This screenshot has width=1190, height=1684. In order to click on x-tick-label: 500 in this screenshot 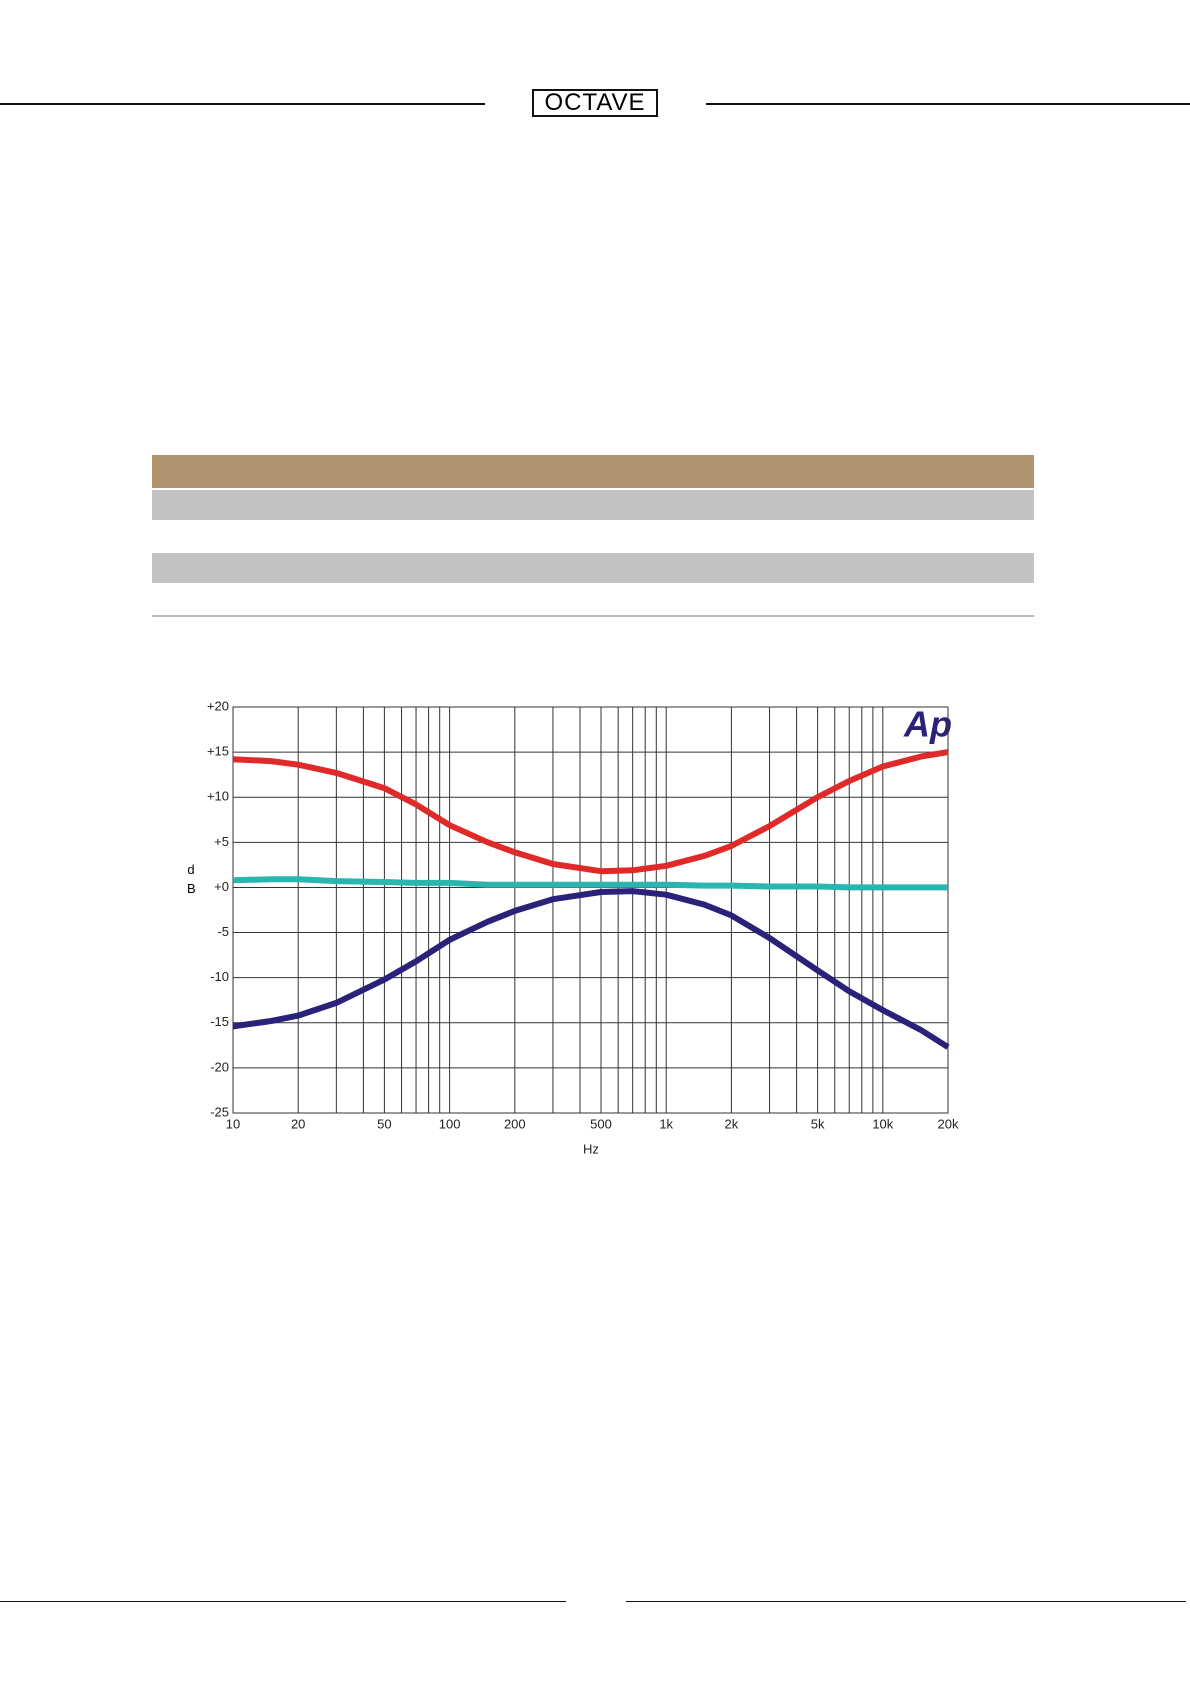, I will do `click(601, 1123)`.